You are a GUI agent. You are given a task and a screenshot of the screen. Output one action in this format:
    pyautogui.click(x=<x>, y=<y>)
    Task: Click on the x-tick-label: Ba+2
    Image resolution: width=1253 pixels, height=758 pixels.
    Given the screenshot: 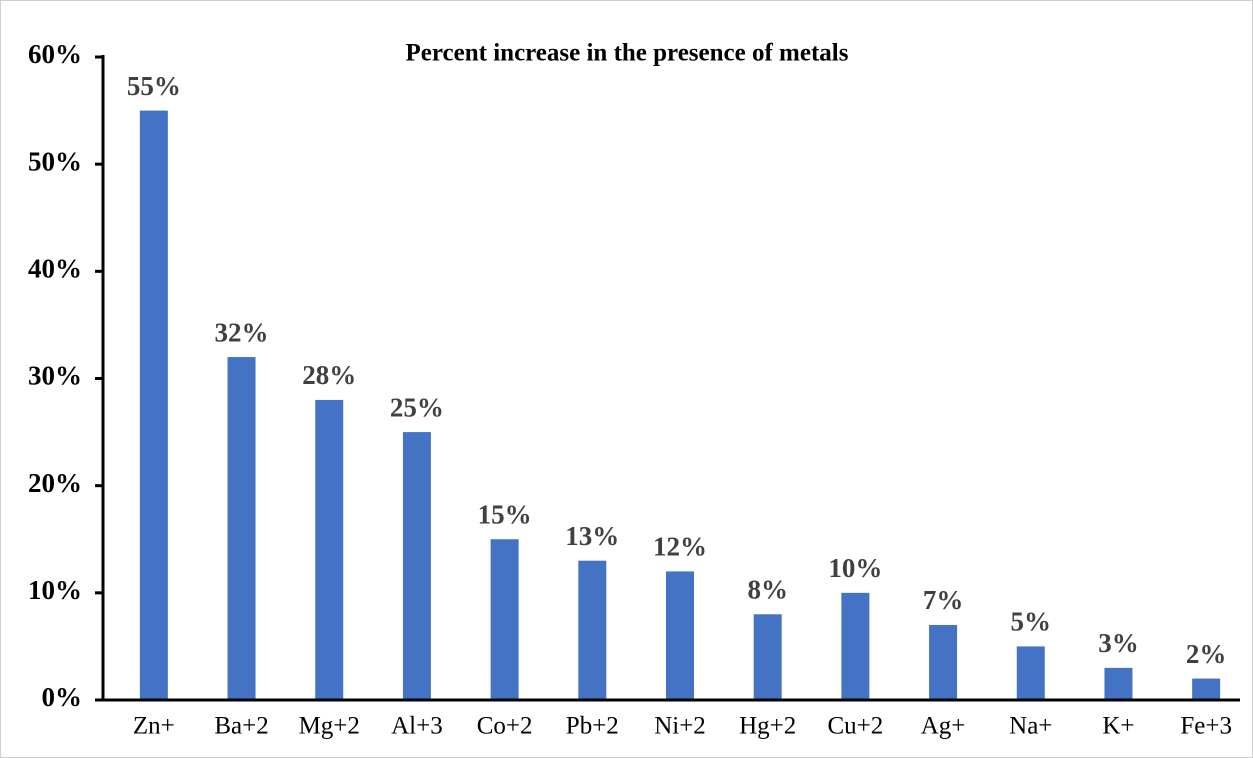 What is the action you would take?
    pyautogui.click(x=241, y=726)
    